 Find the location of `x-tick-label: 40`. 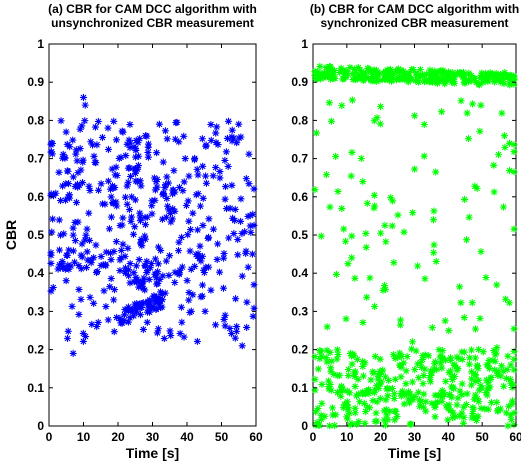

x-tick-label: 40 is located at coordinates (449, 437).